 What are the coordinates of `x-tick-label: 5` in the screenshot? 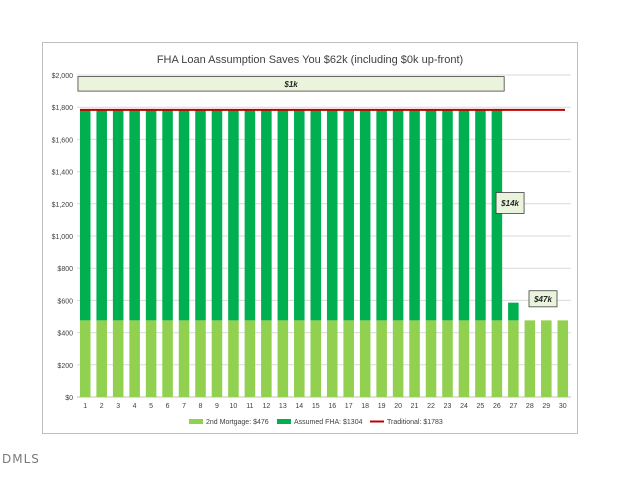 It's located at (151, 406).